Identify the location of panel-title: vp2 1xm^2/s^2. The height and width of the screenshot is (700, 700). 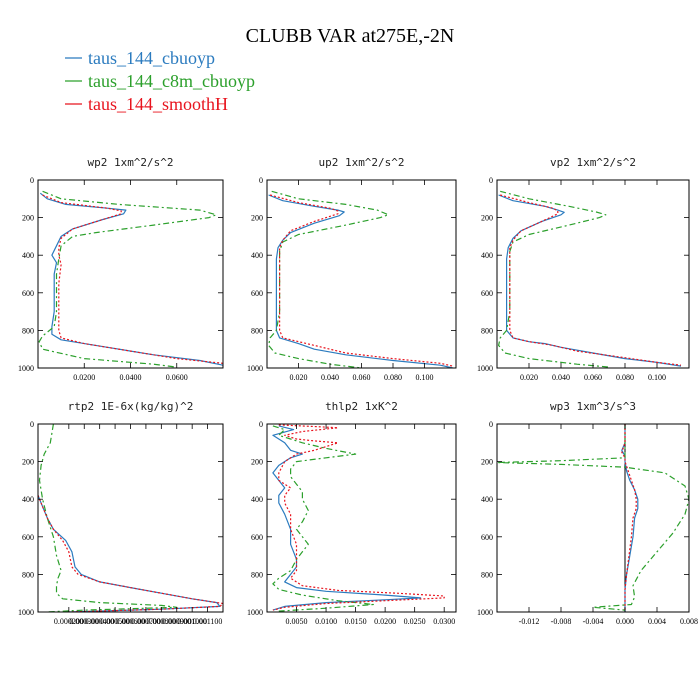
(593, 162).